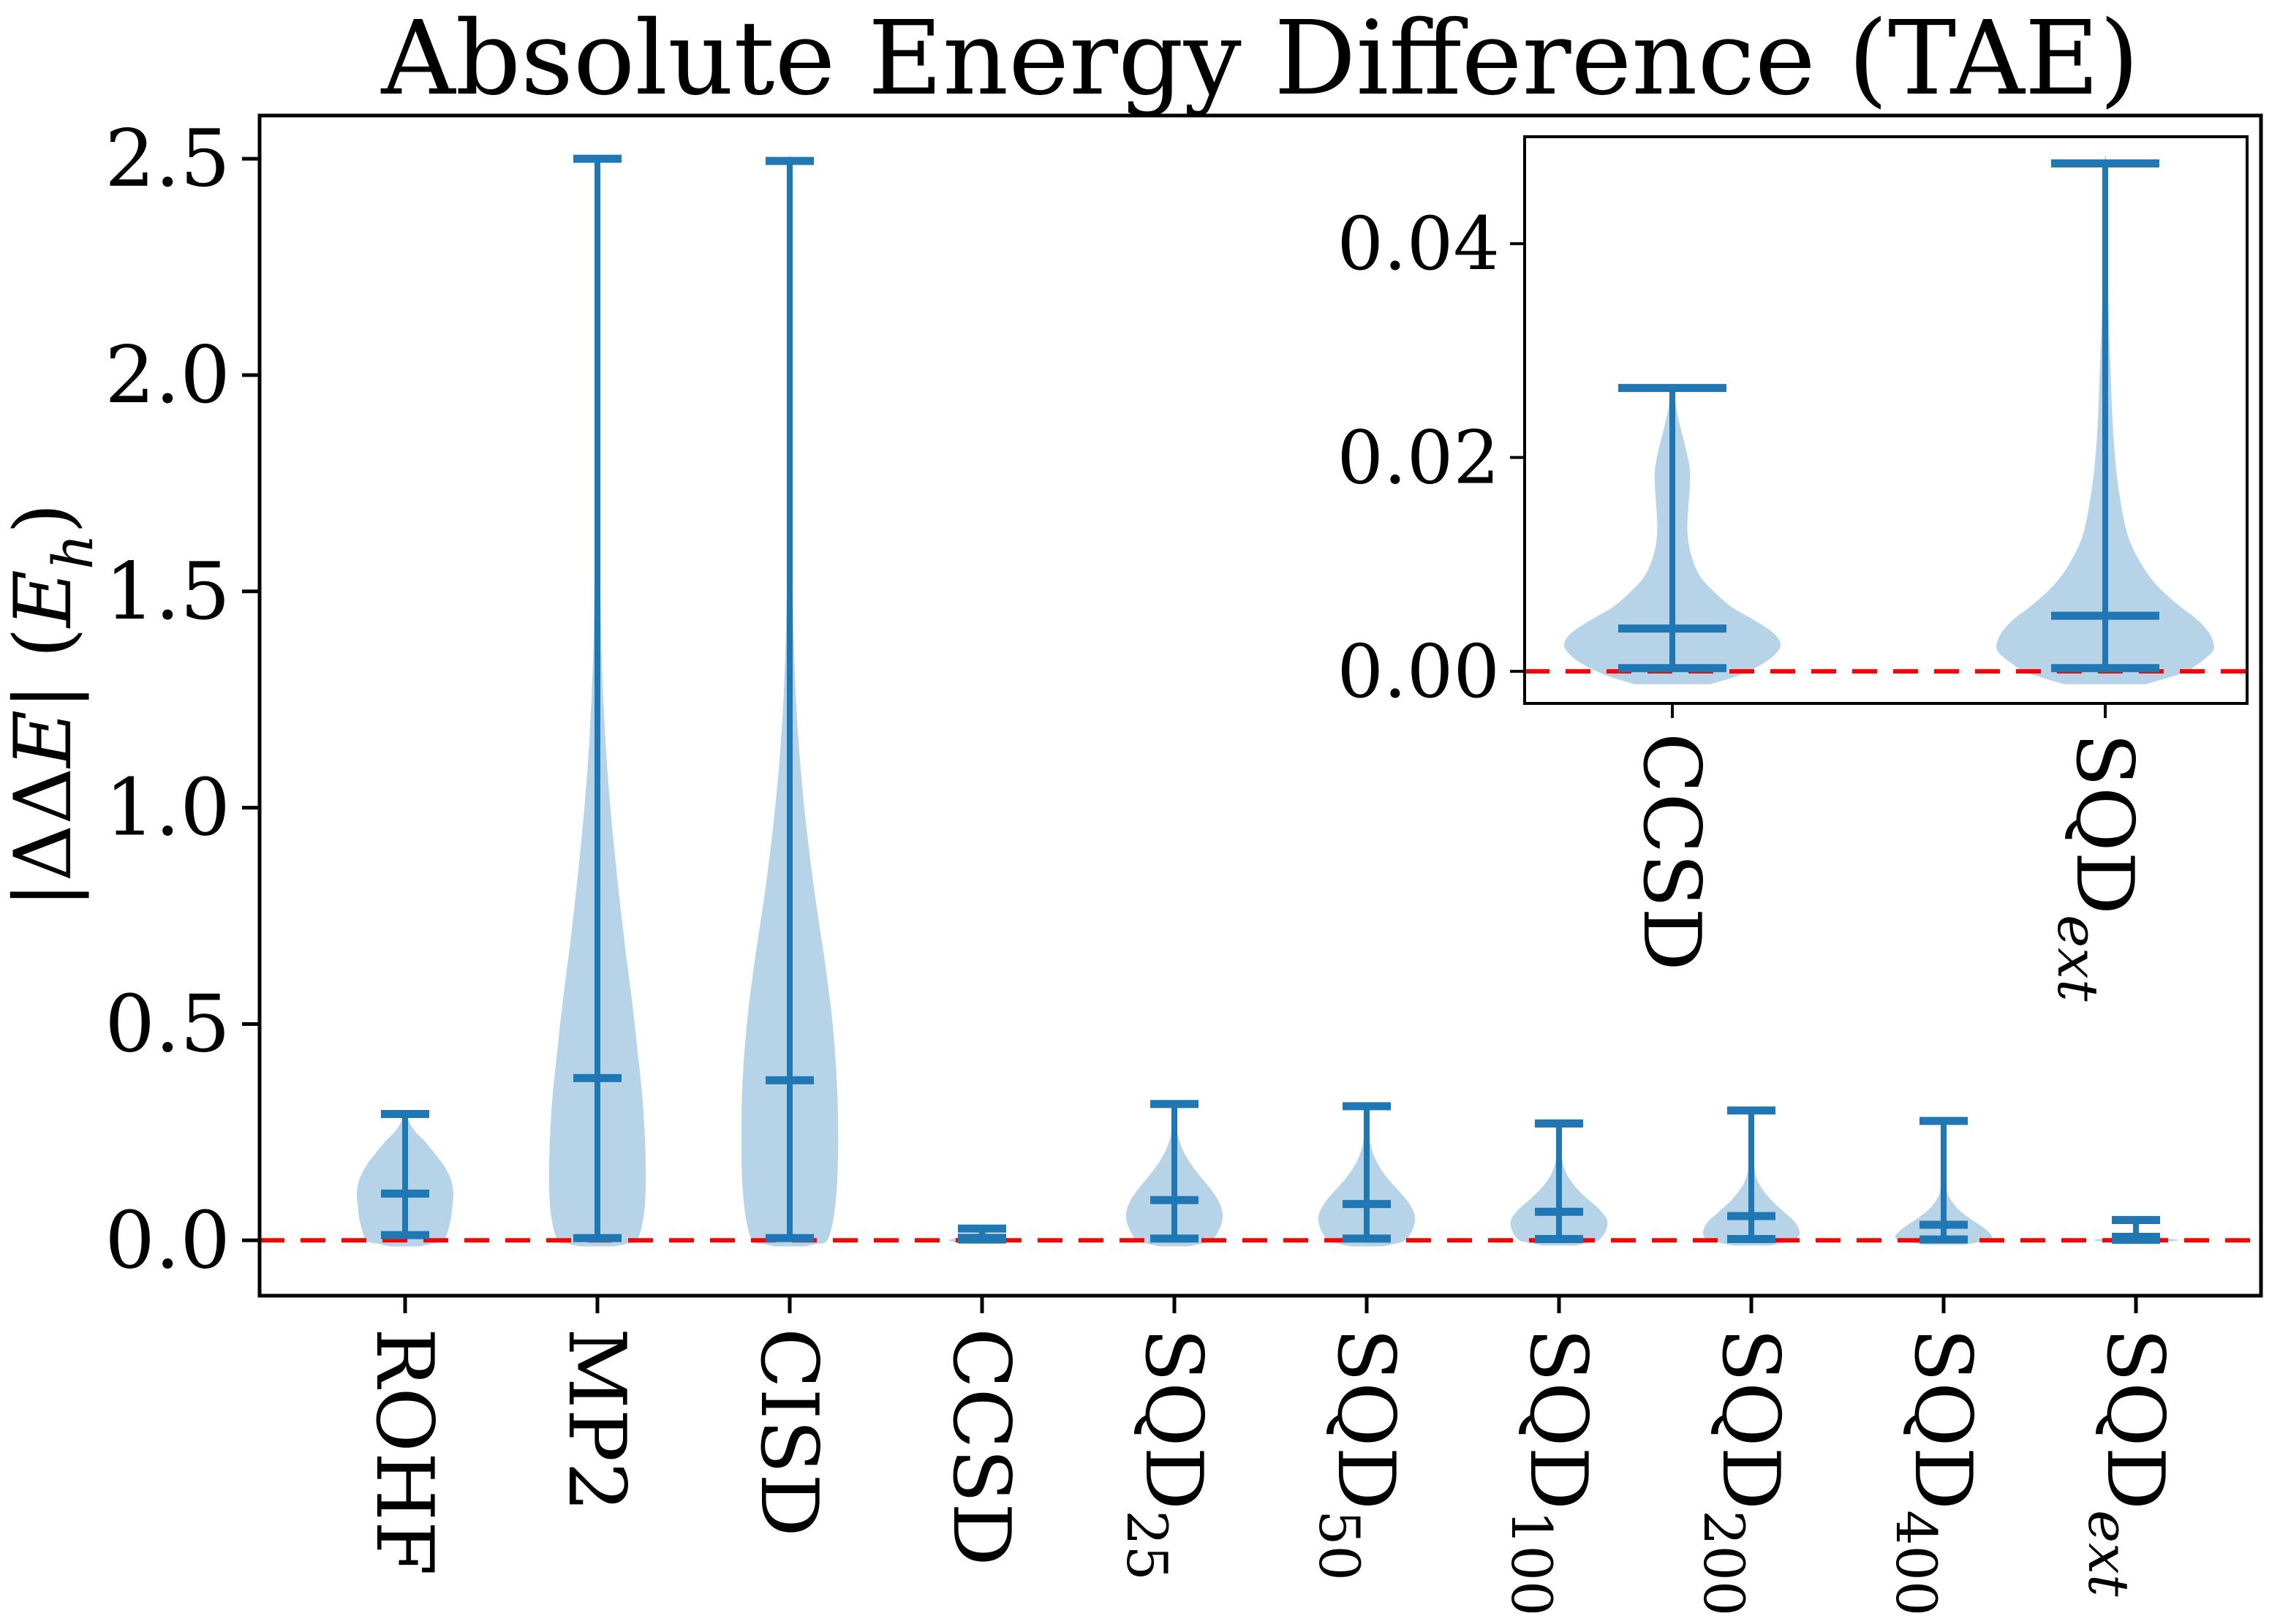  I want to click on whisker-inset-SQDext, so click(2105, 416).